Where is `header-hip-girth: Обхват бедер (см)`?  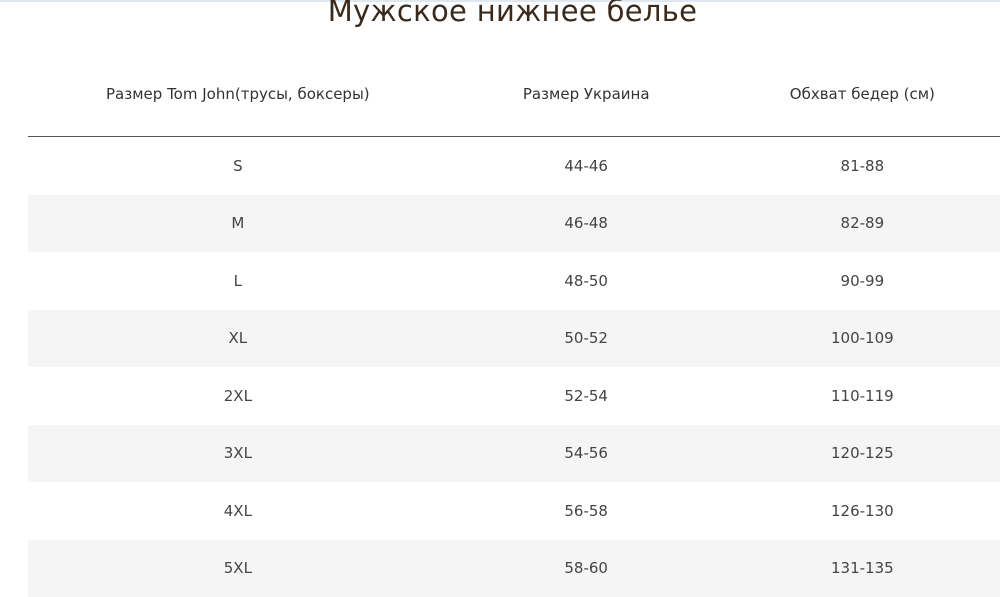 header-hip-girth: Обхват бедер (см) is located at coordinates (862, 94).